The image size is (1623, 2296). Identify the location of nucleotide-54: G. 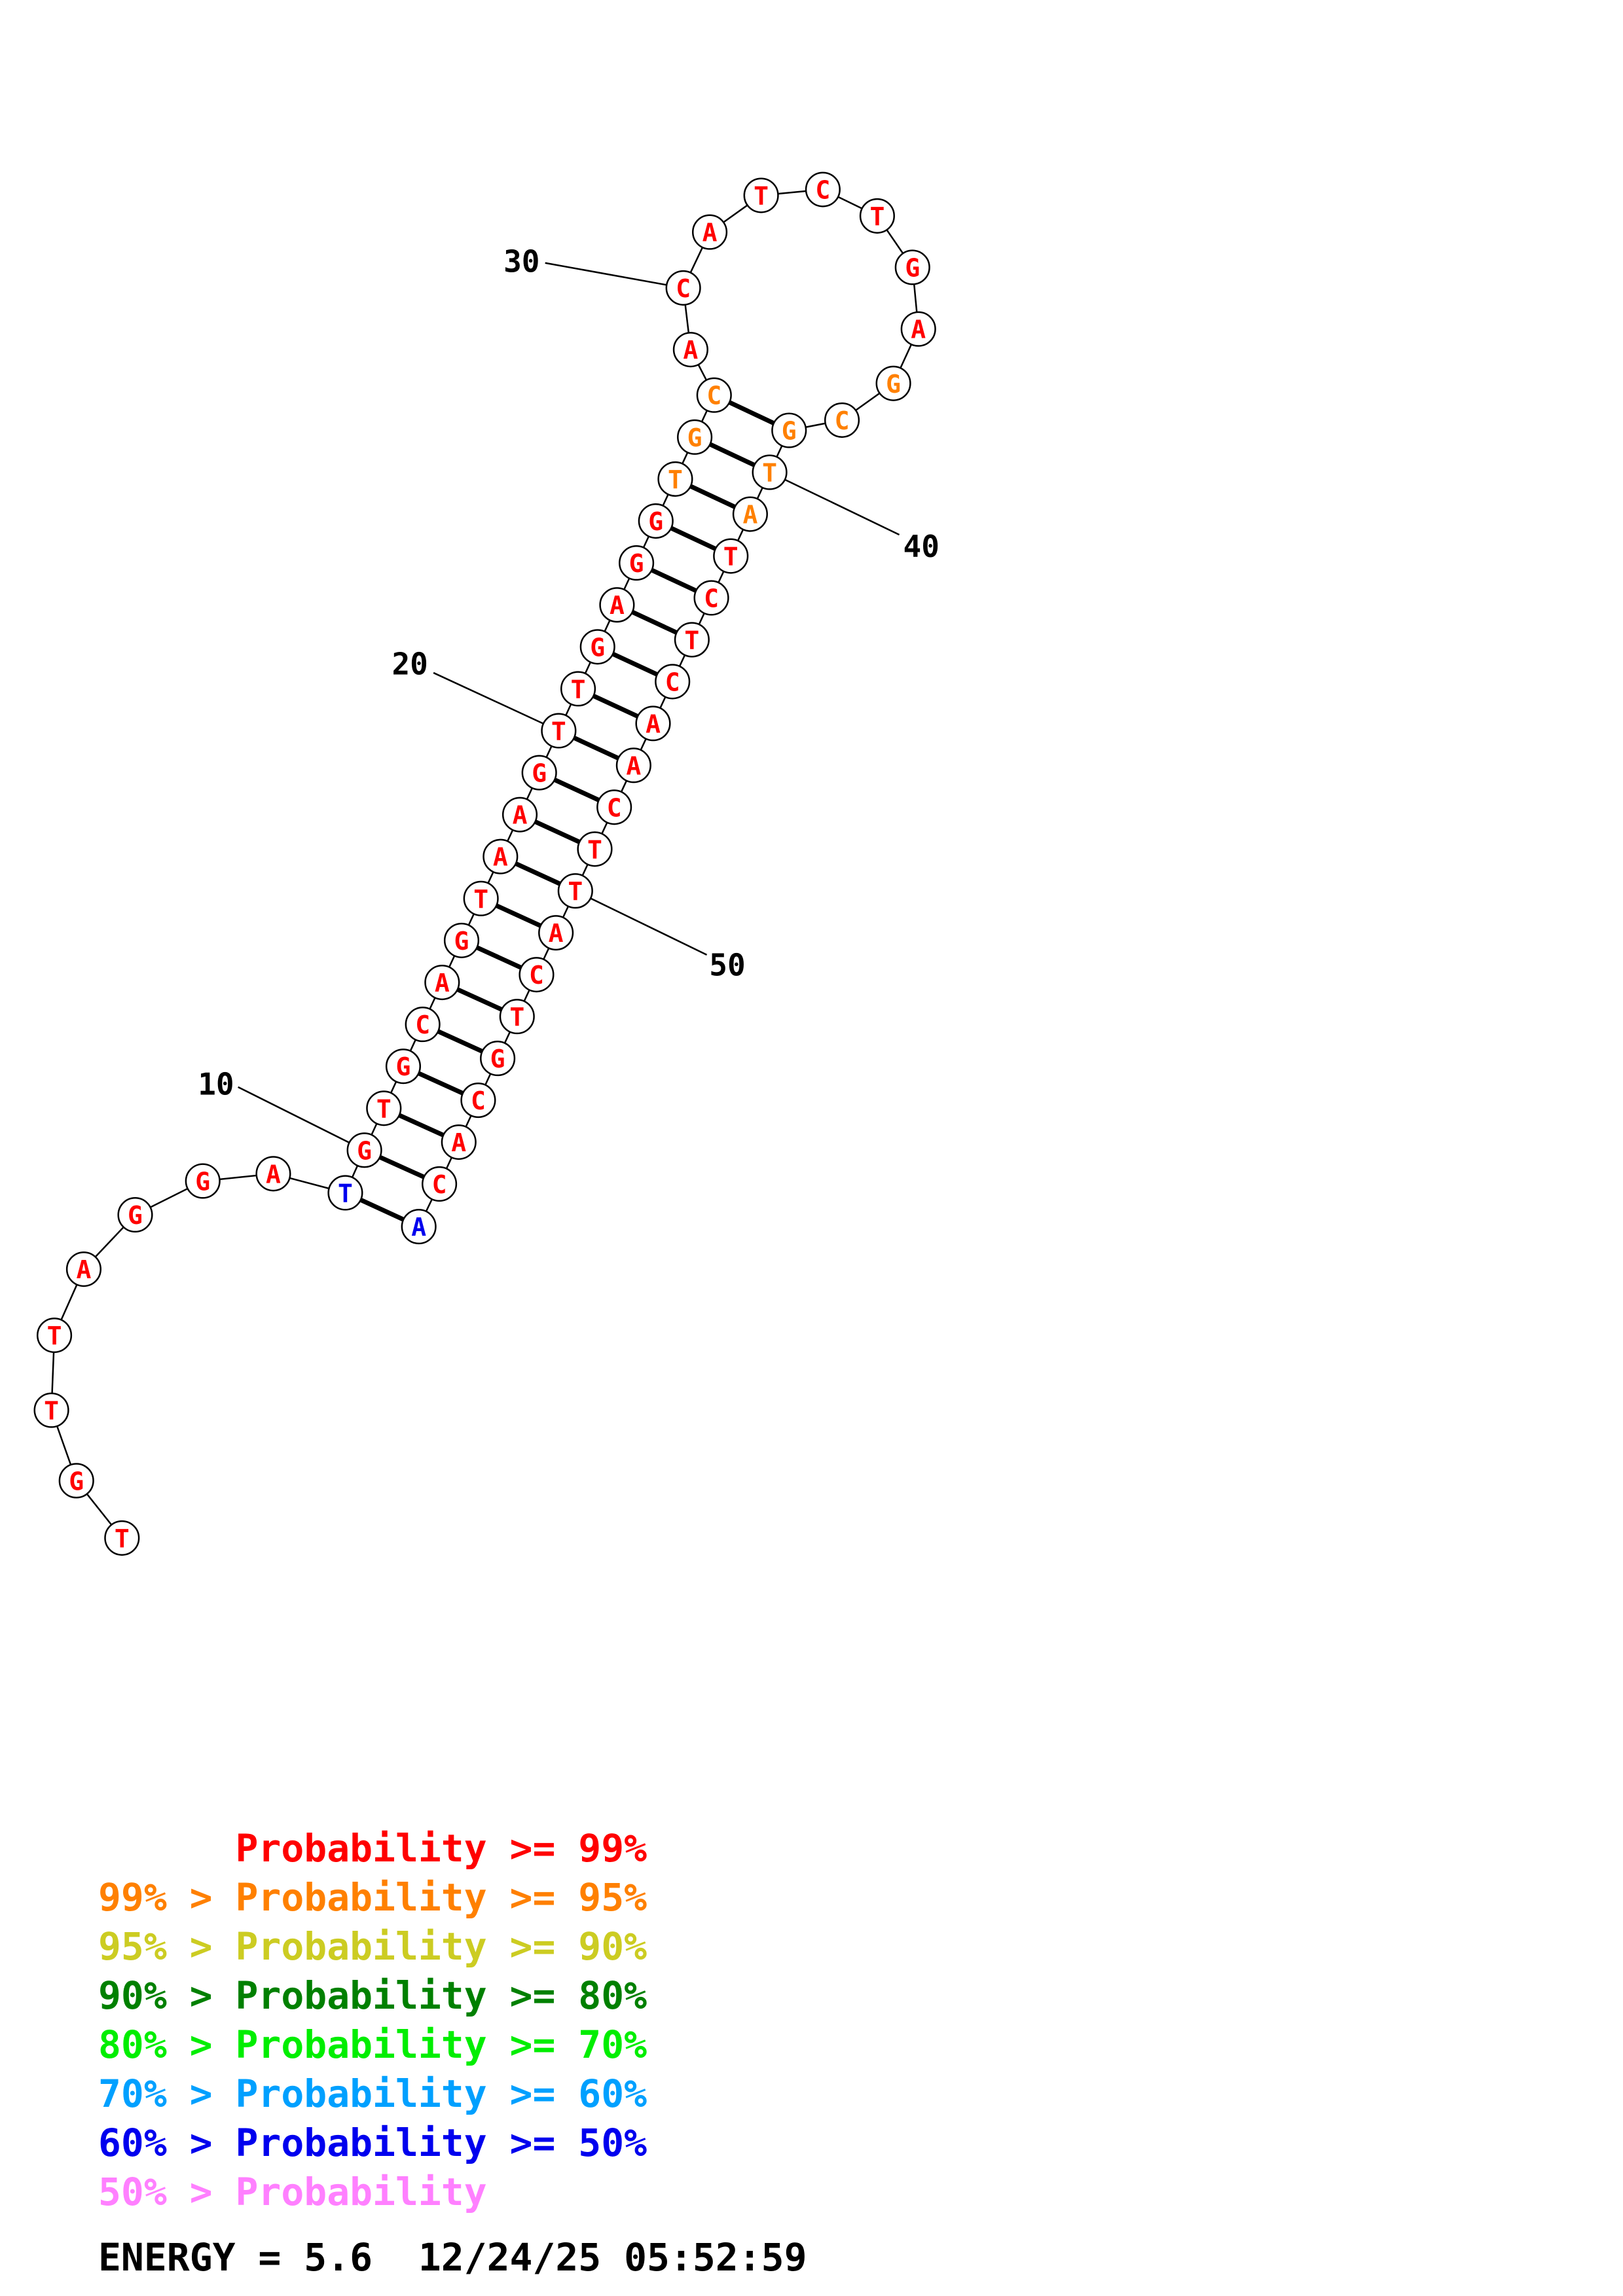
(498, 1059).